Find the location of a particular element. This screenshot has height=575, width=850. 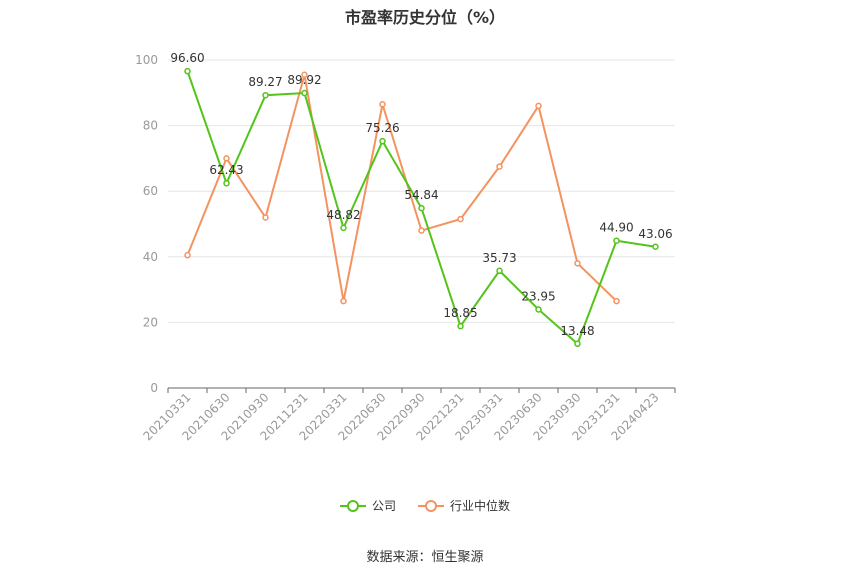

y-tick-label: 0 is located at coordinates (154, 388).